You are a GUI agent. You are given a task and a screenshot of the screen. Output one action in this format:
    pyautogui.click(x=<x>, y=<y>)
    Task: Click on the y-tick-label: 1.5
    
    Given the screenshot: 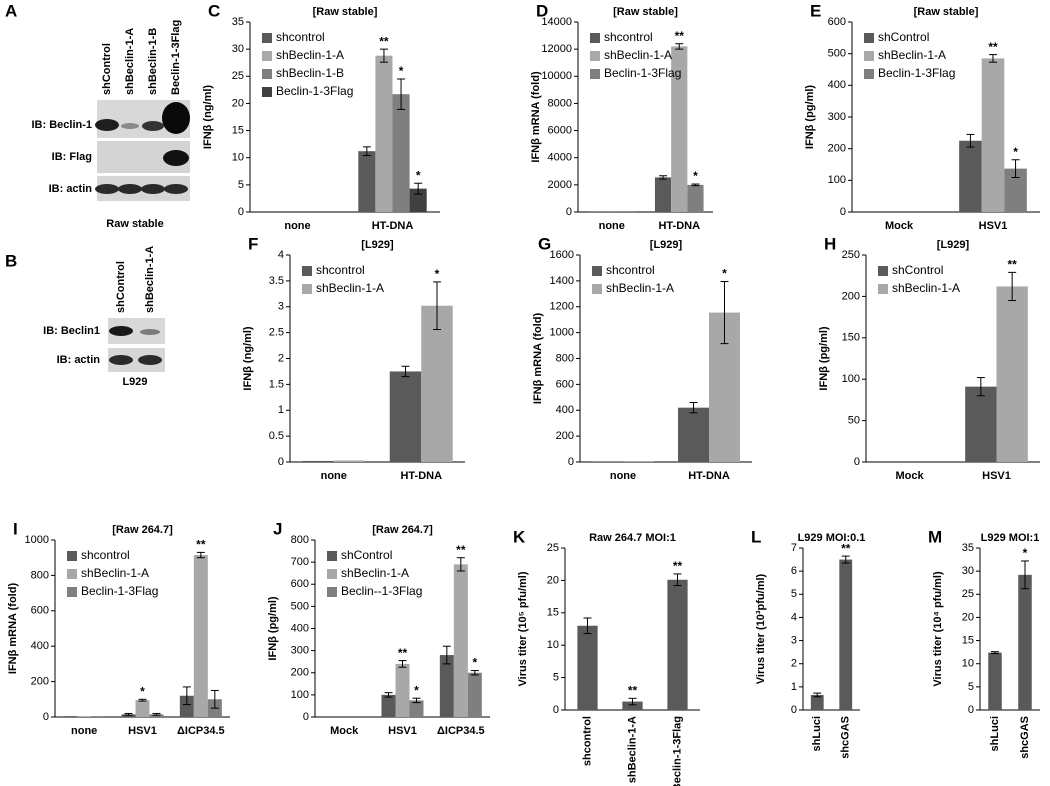 What is the action you would take?
    pyautogui.click(x=276, y=384)
    